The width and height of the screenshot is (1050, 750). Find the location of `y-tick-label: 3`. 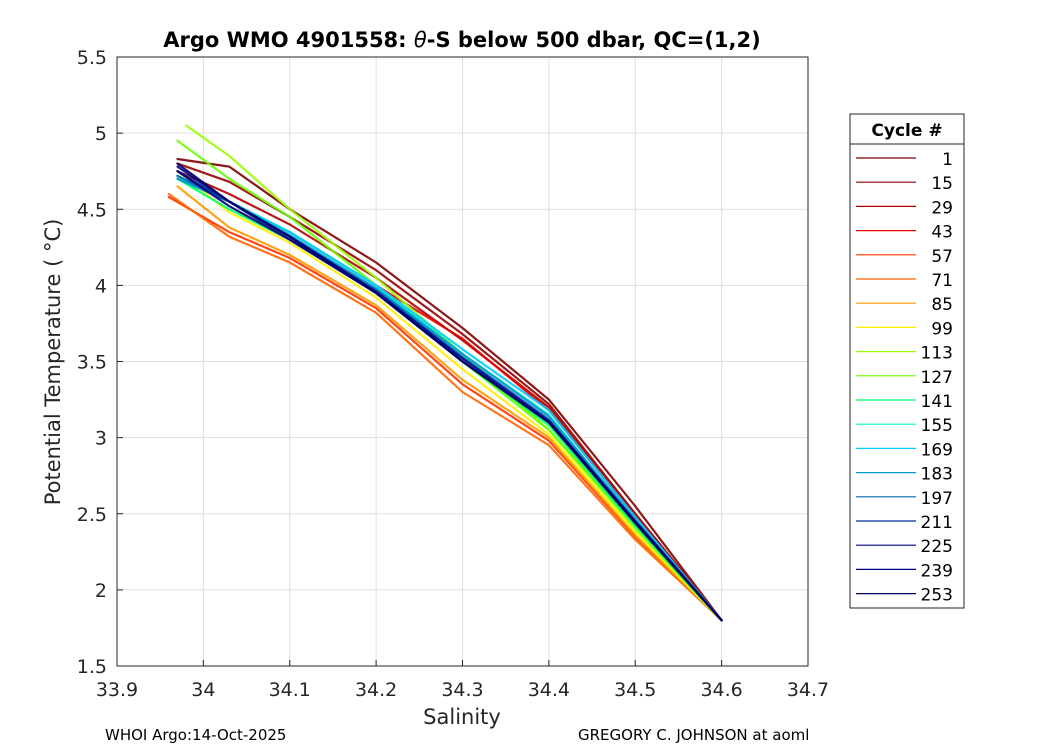

y-tick-label: 3 is located at coordinates (101, 439).